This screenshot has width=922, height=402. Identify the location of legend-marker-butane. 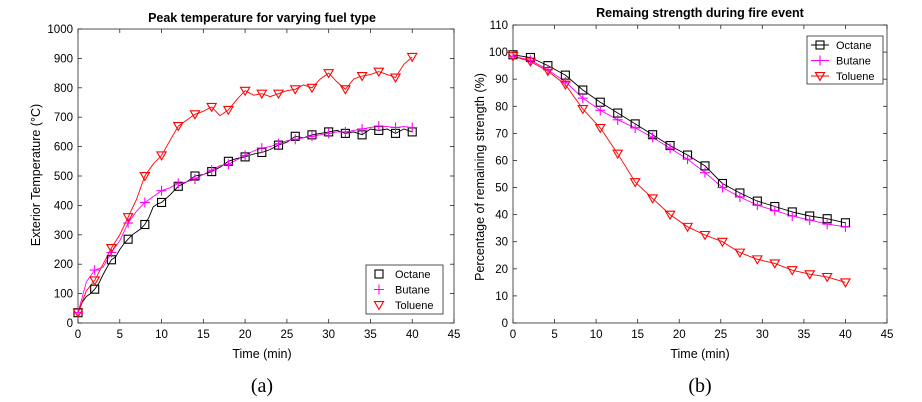
(820, 60).